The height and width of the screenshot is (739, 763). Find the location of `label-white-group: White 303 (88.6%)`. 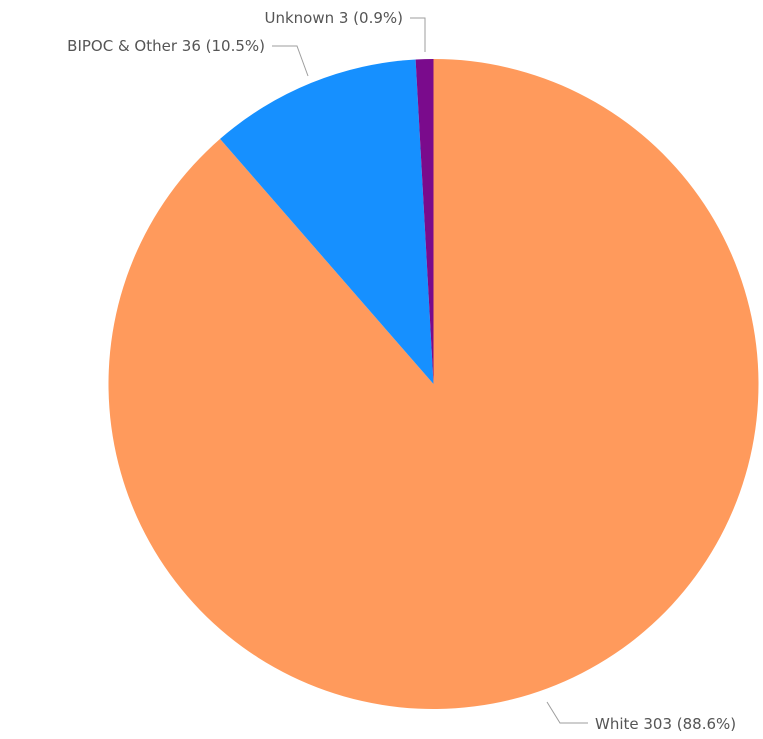

label-white-group: White 303 (88.6%) is located at coordinates (641, 717).